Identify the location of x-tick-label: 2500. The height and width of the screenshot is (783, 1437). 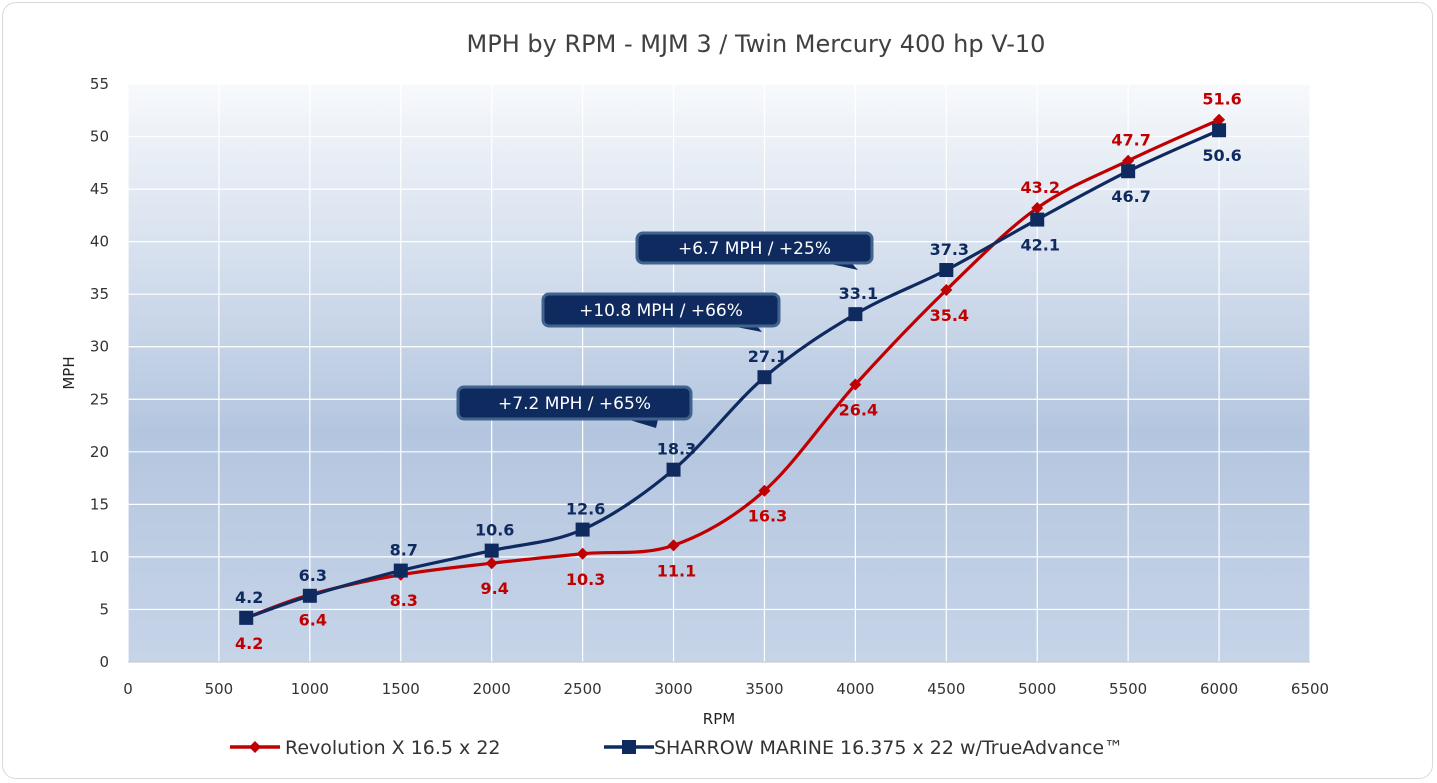
(583, 689).